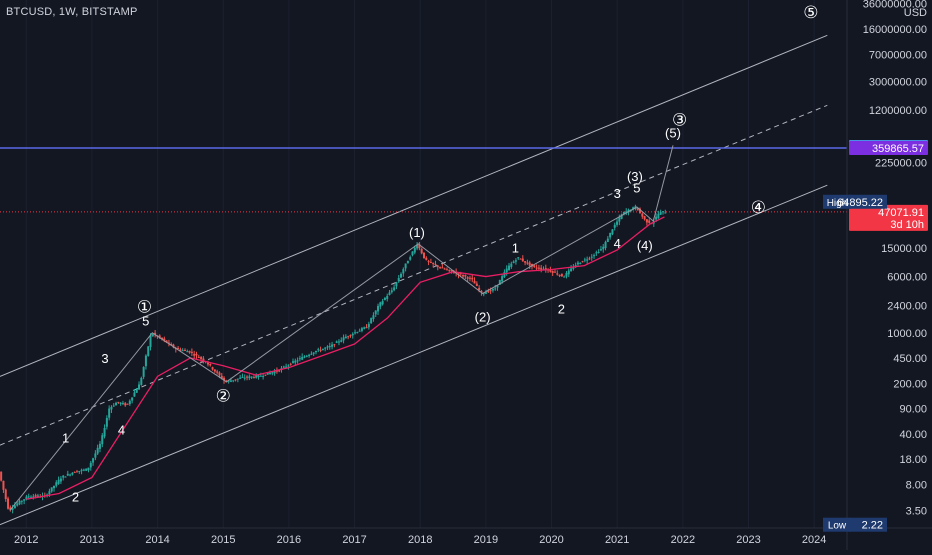  What do you see at coordinates (683, 540) in the screenshot?
I see `x-tick-label-2022: 2022` at bounding box center [683, 540].